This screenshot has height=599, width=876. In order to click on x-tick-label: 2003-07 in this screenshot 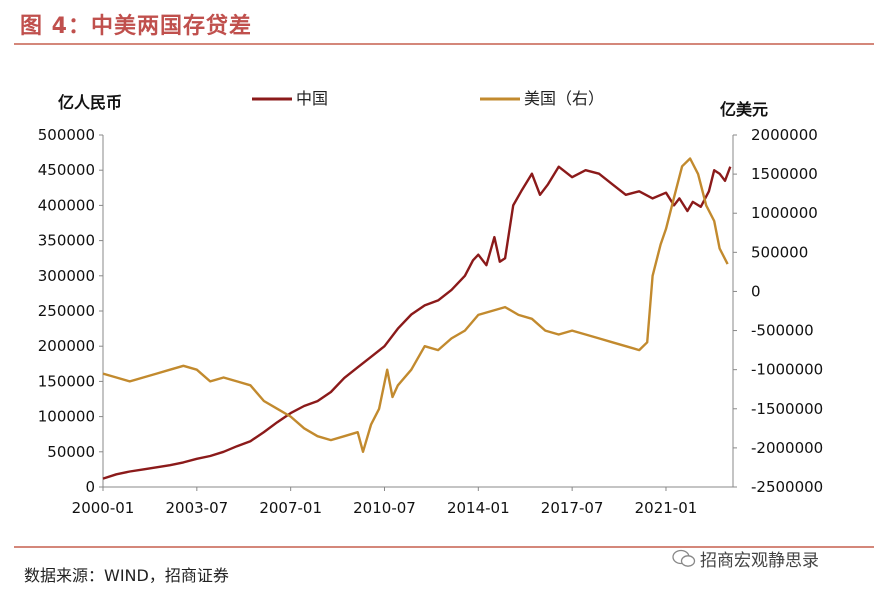, I will do `click(196, 508)`.